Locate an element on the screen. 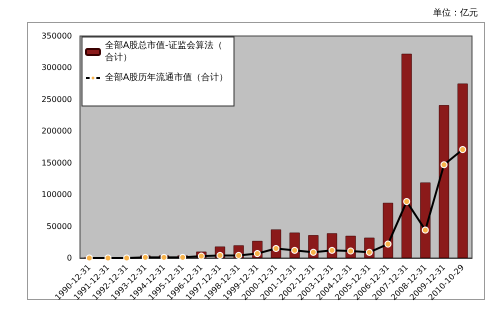 The height and width of the screenshot is (329, 503). text: 单位：亿元 is located at coordinates (455, 13).